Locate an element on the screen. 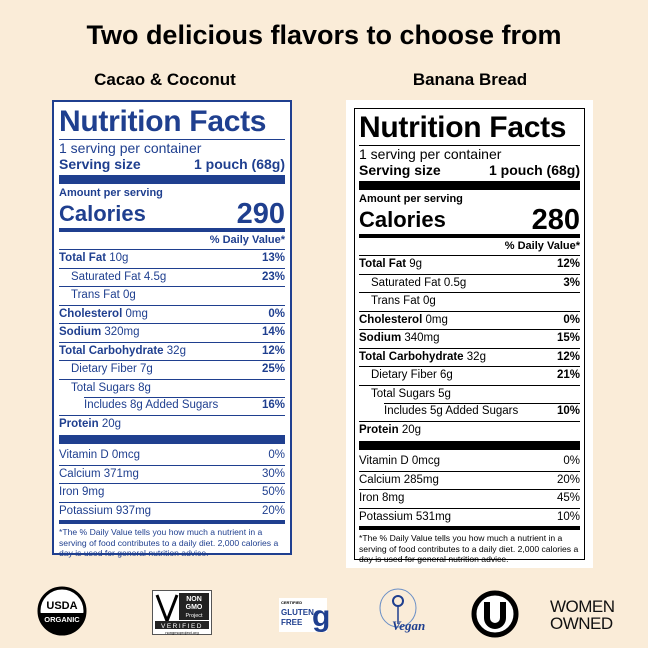  micronutrient-name: Calcium is located at coordinates (80, 473).